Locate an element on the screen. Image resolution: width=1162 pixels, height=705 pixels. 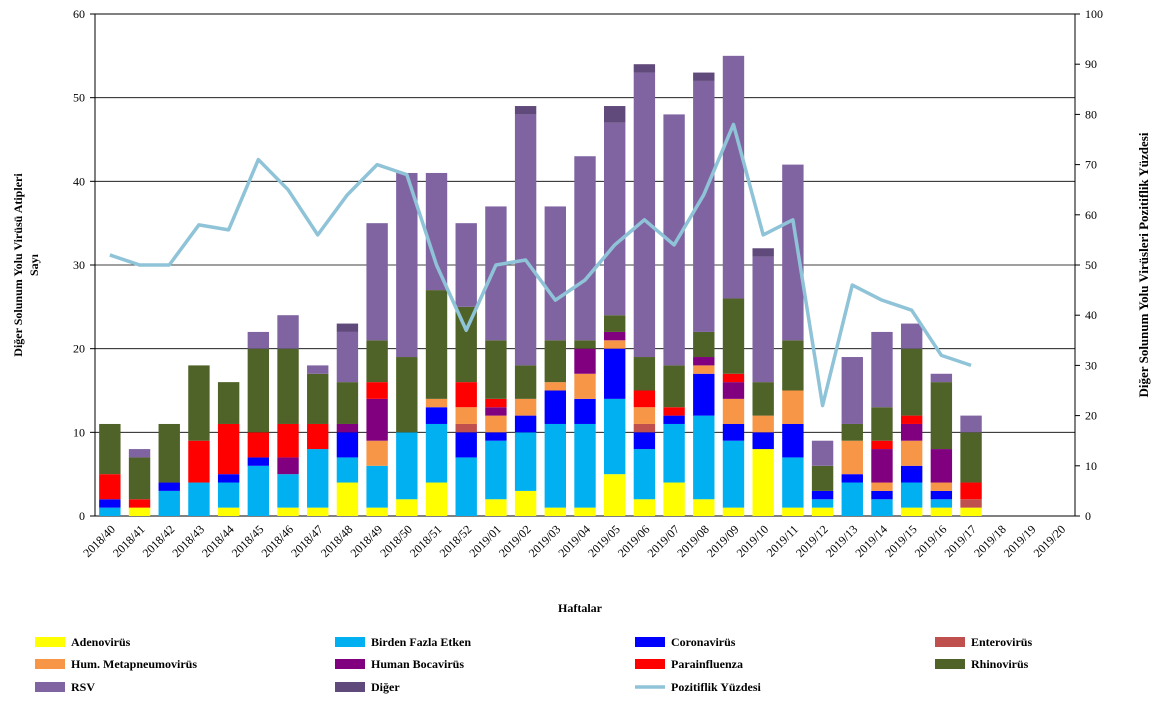
x-tick-label: 2019/09 is located at coordinates (723, 541).